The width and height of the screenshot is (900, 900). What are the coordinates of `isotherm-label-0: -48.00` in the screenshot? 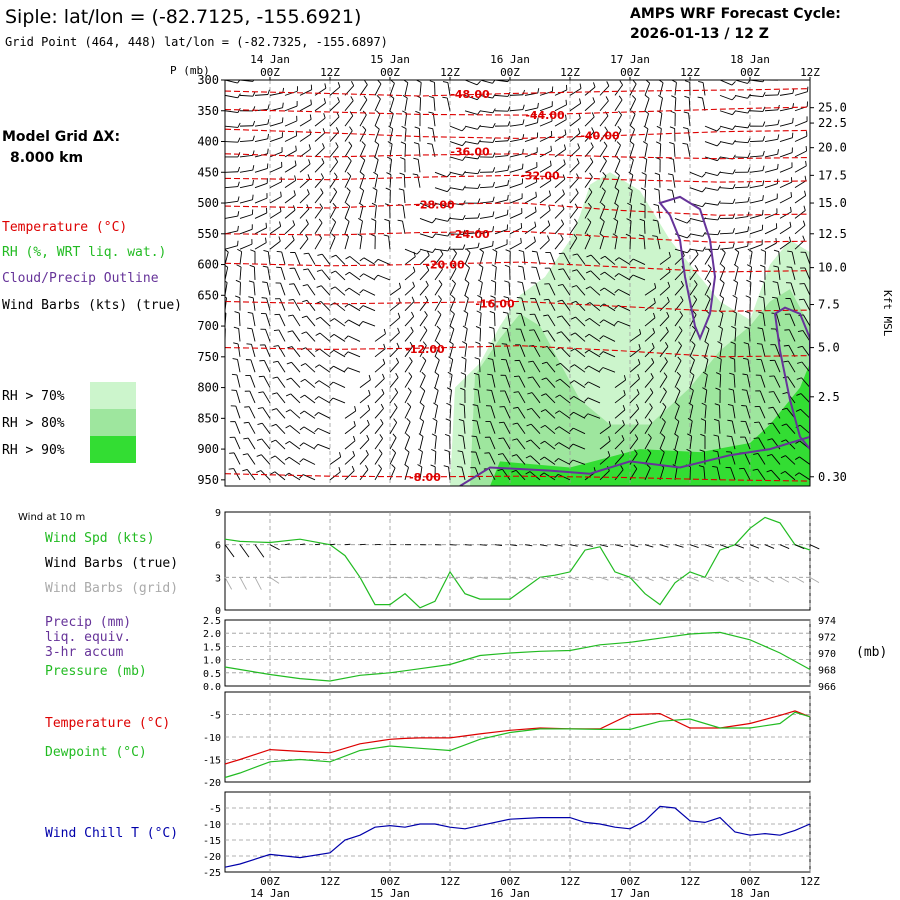 It's located at (470, 94).